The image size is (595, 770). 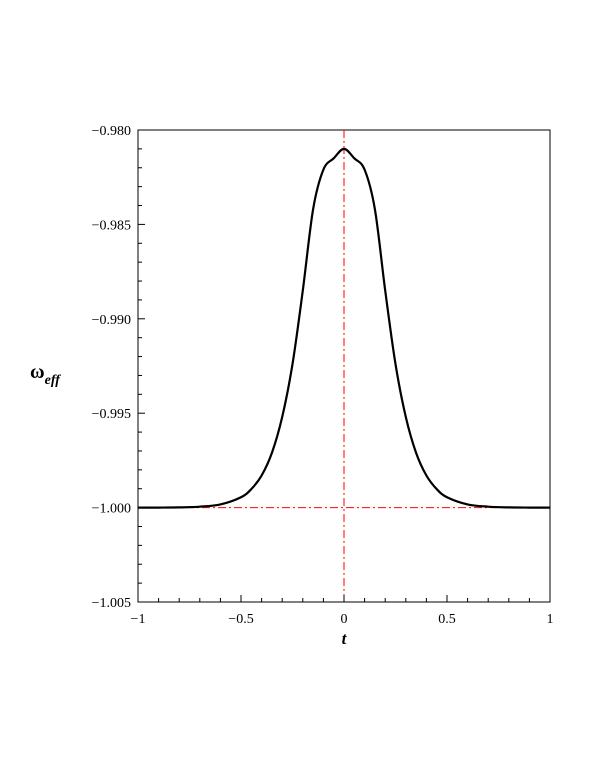 What do you see at coordinates (111, 225) in the screenshot?
I see `y-tick-label: −0.985` at bounding box center [111, 225].